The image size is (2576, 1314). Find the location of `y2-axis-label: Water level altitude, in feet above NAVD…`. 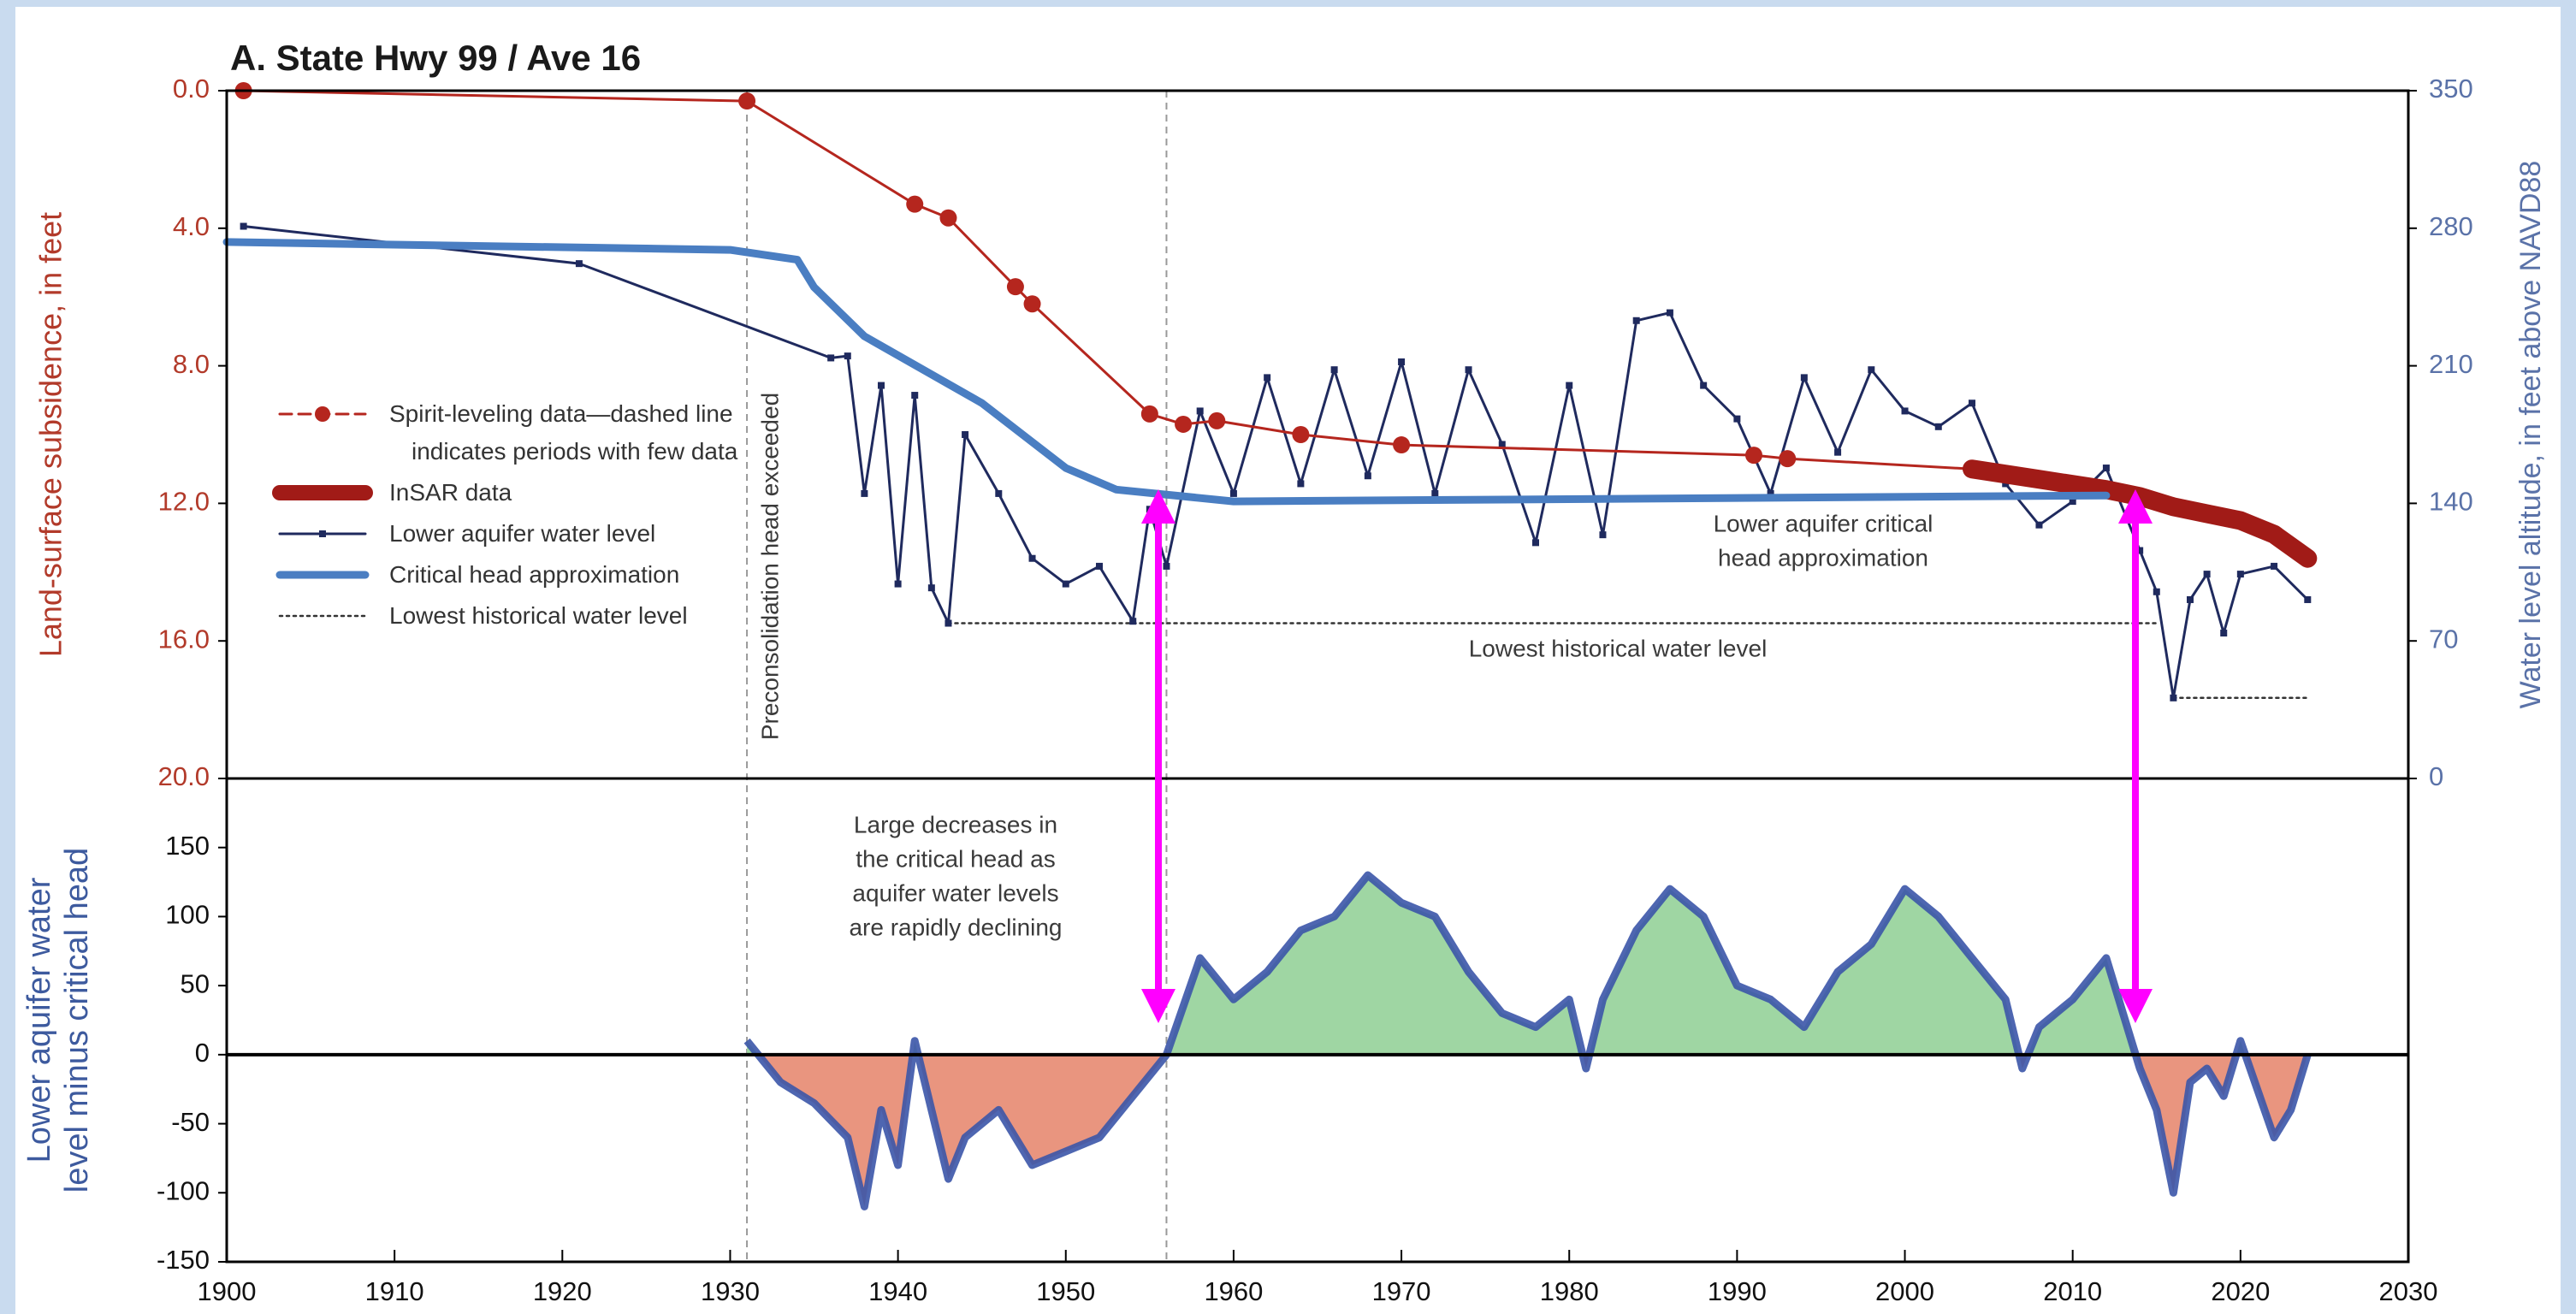

y2-axis-label: Water level altitude, in feet above NAVD… is located at coordinates (2530, 435).